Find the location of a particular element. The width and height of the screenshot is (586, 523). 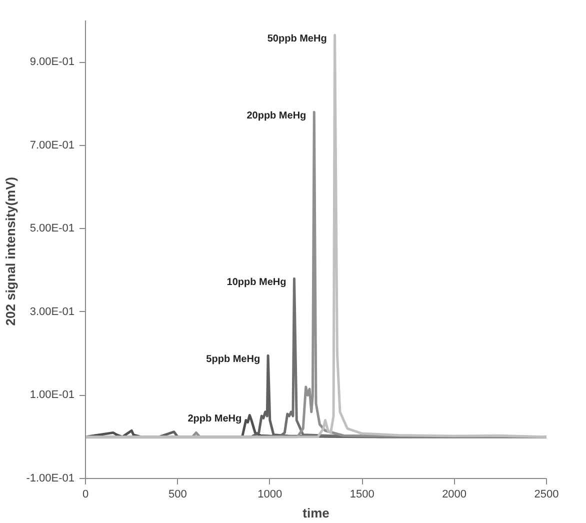

series-label: 20ppb MeHg is located at coordinates (276, 116).